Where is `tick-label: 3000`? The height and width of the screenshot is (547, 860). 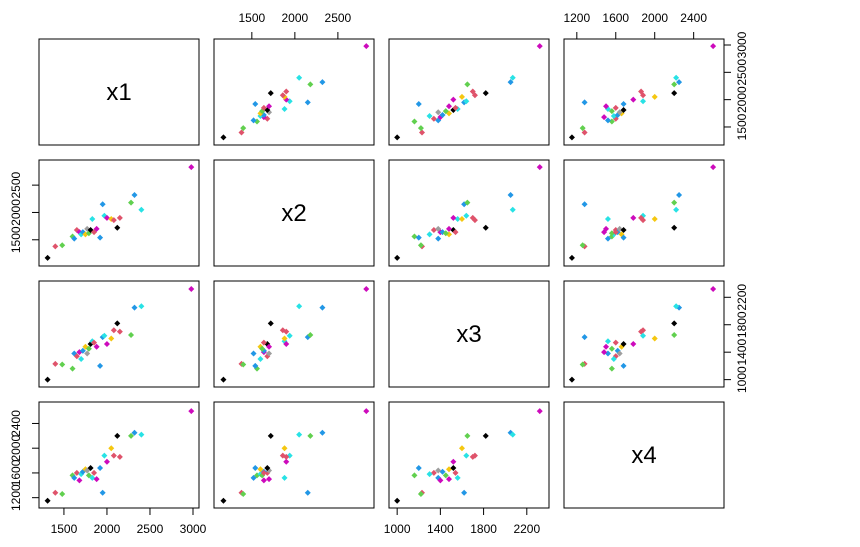
tick-label: 3000 is located at coordinates (742, 44).